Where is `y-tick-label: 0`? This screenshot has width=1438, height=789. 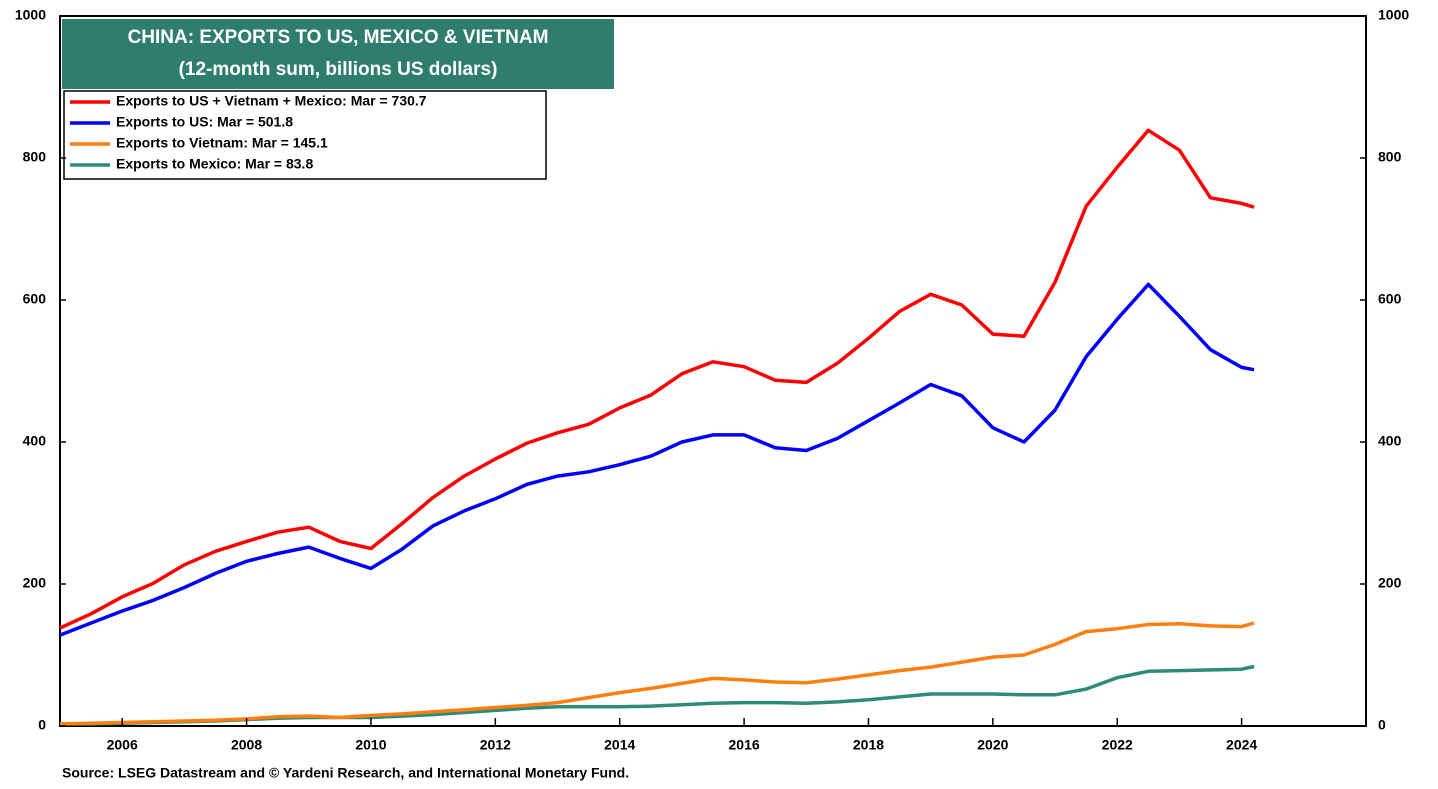
y-tick-label: 0 is located at coordinates (42, 725).